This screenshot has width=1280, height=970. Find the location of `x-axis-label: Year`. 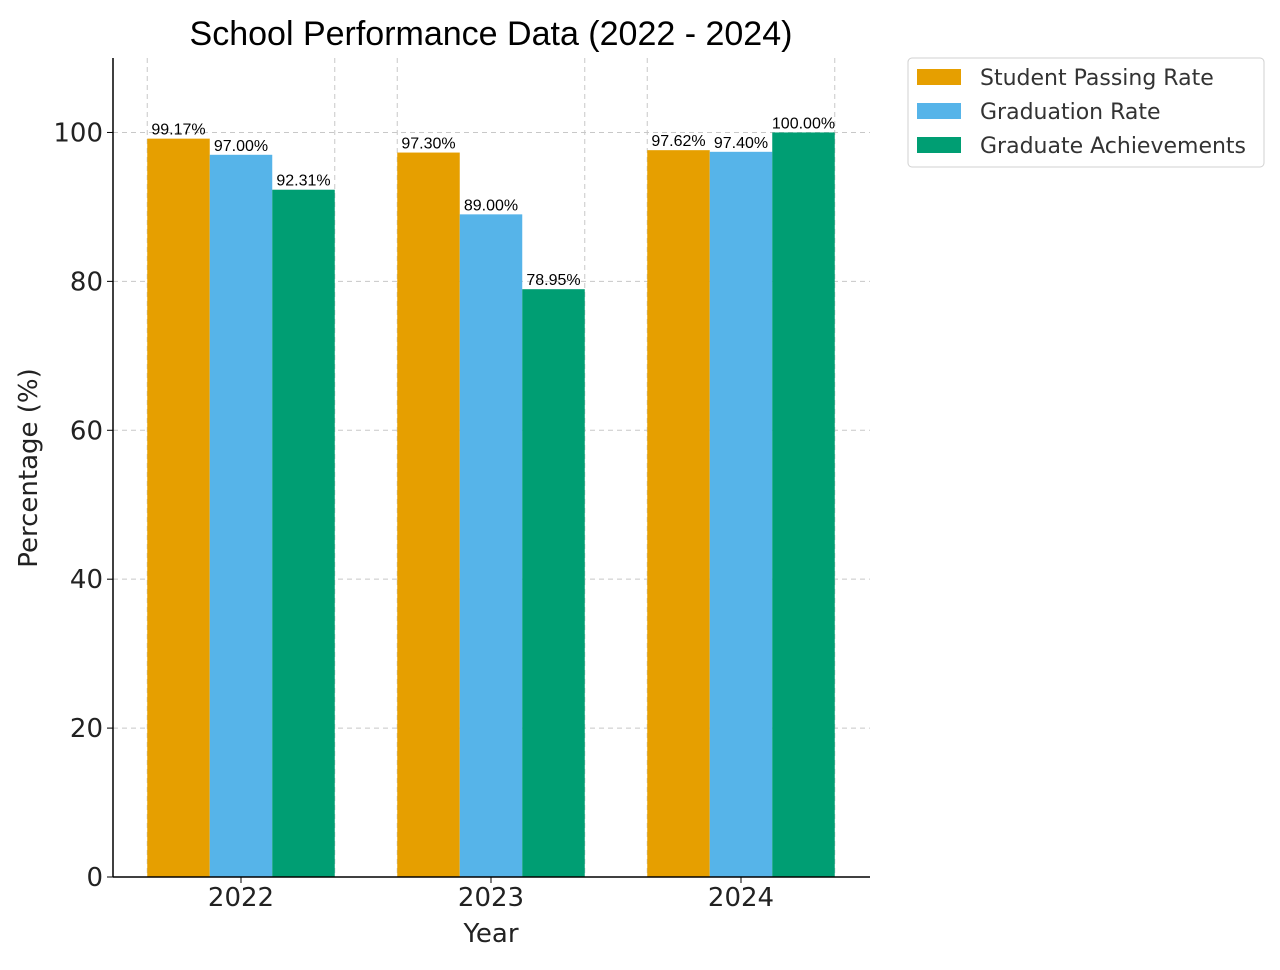

x-axis-label: Year is located at coordinates (490, 934).